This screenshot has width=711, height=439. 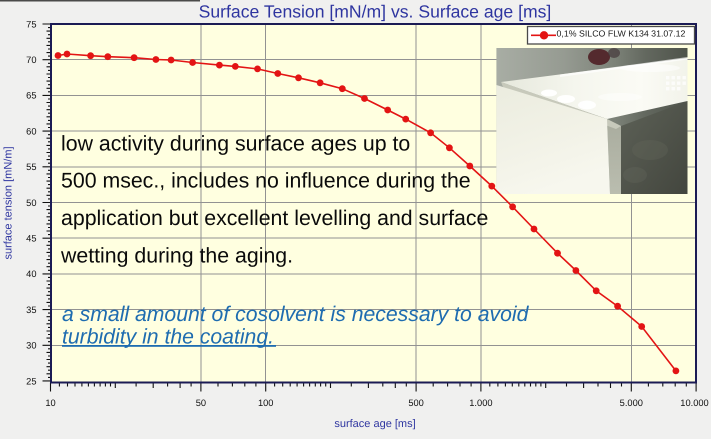 What do you see at coordinates (31, 381) in the screenshot?
I see `svg-text: 25` at bounding box center [31, 381].